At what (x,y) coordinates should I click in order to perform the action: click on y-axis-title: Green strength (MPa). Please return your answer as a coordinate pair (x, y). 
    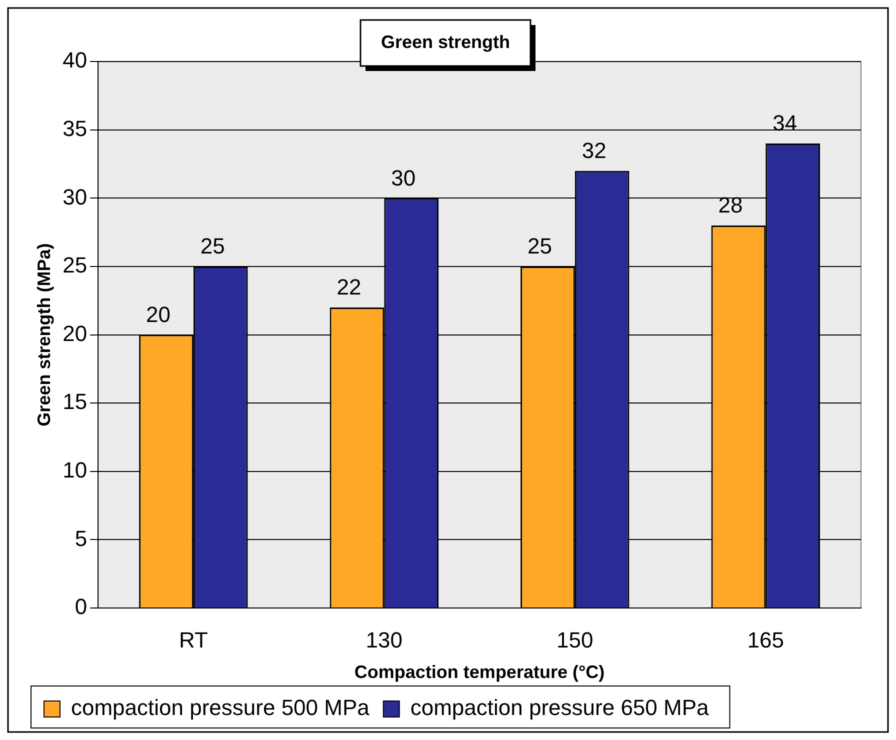
    Looking at the image, I should click on (44, 334).